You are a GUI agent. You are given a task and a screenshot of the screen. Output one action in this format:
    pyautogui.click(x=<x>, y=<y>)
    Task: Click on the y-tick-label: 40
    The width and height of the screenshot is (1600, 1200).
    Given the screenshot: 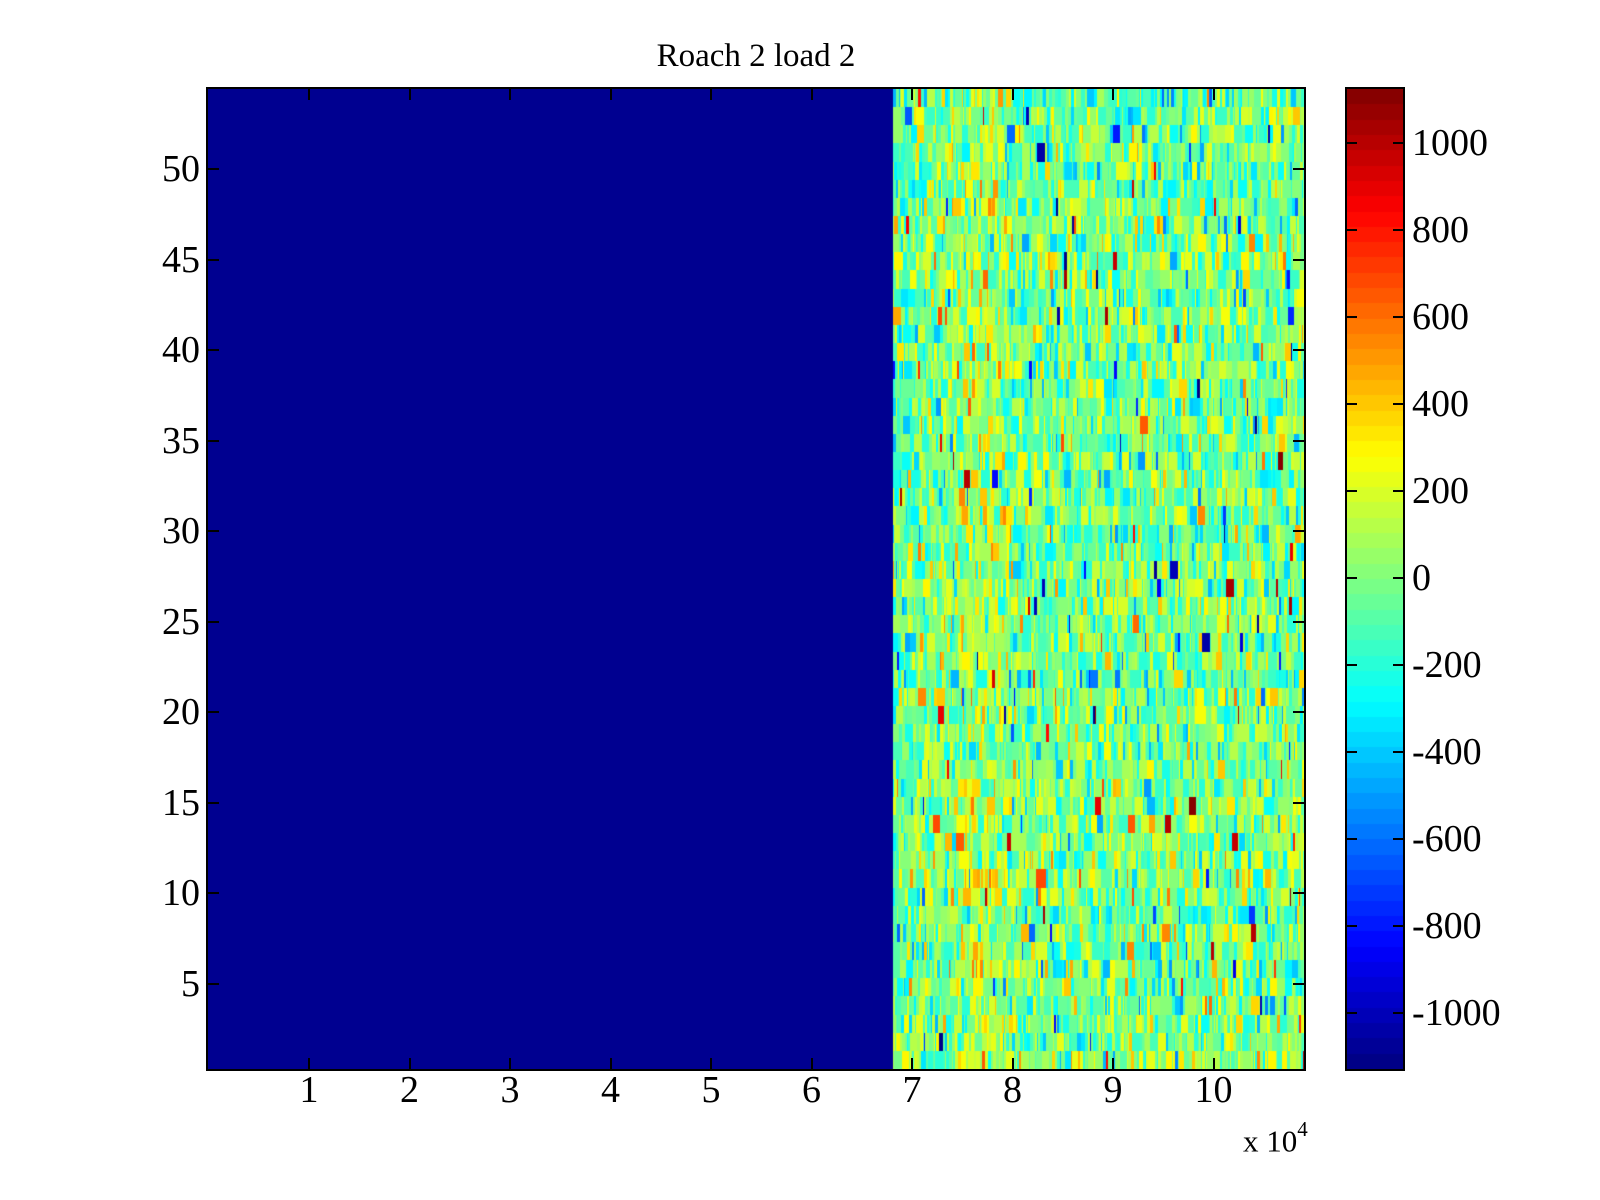 What is the action you would take?
    pyautogui.click(x=181, y=350)
    